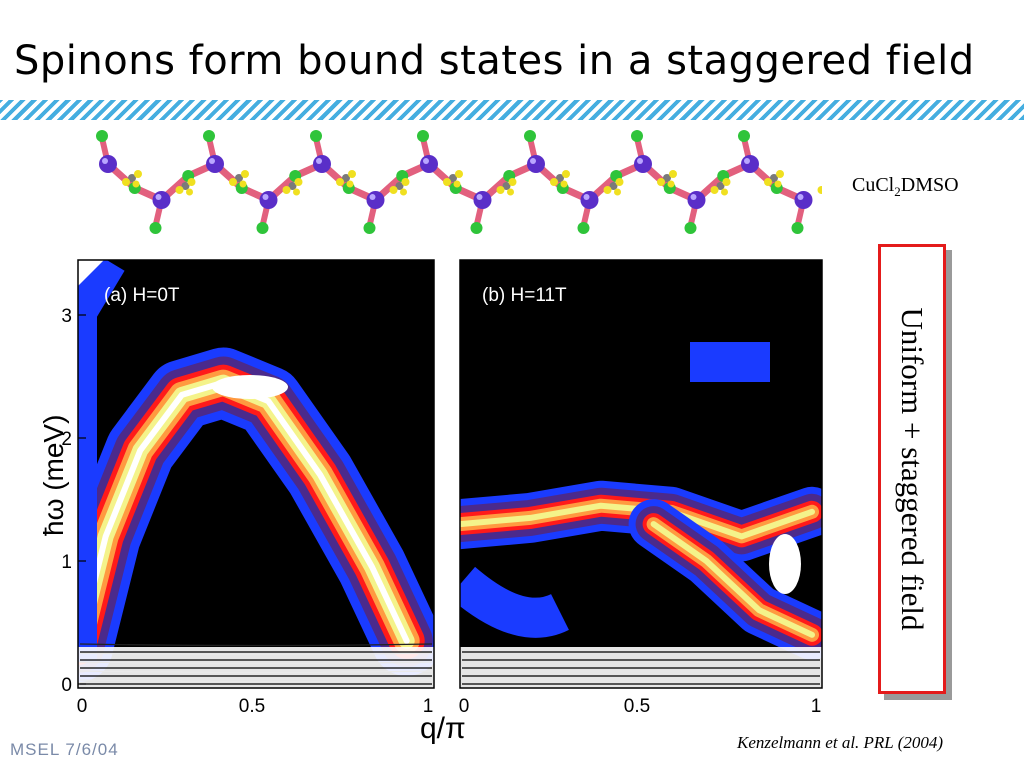  What do you see at coordinates (64, 749) in the screenshot?
I see `footer-date: MSEL 7/6/04` at bounding box center [64, 749].